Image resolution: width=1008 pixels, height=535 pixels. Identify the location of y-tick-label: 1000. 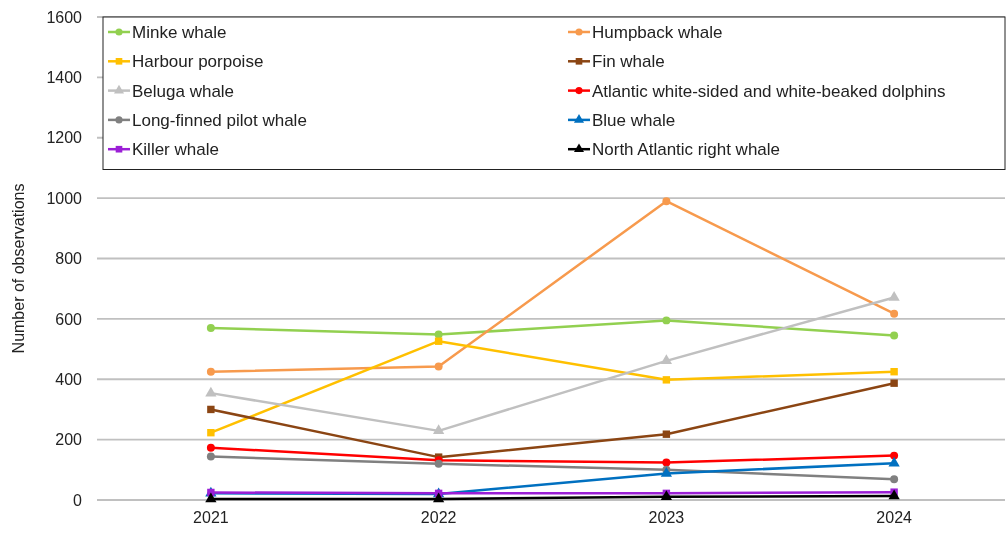
(64, 198).